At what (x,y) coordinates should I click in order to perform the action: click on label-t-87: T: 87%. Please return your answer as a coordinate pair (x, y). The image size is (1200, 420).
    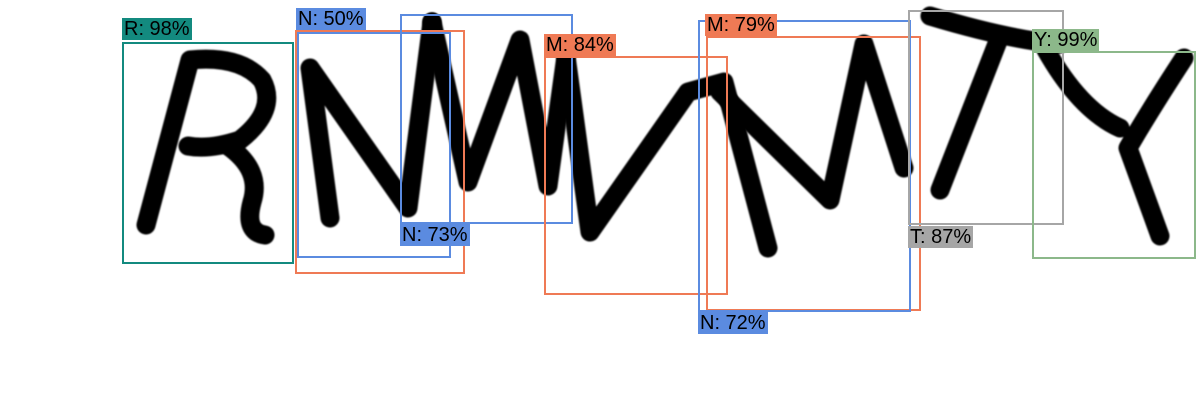
    Looking at the image, I should click on (941, 237).